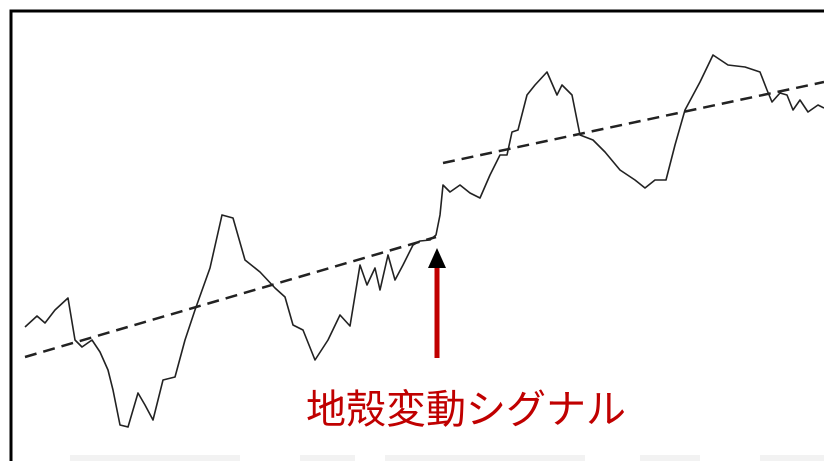 Image resolution: width=824 pixels, height=461 pixels. Describe the element at coordinates (437, 258) in the screenshot. I see `arrow-head` at that location.